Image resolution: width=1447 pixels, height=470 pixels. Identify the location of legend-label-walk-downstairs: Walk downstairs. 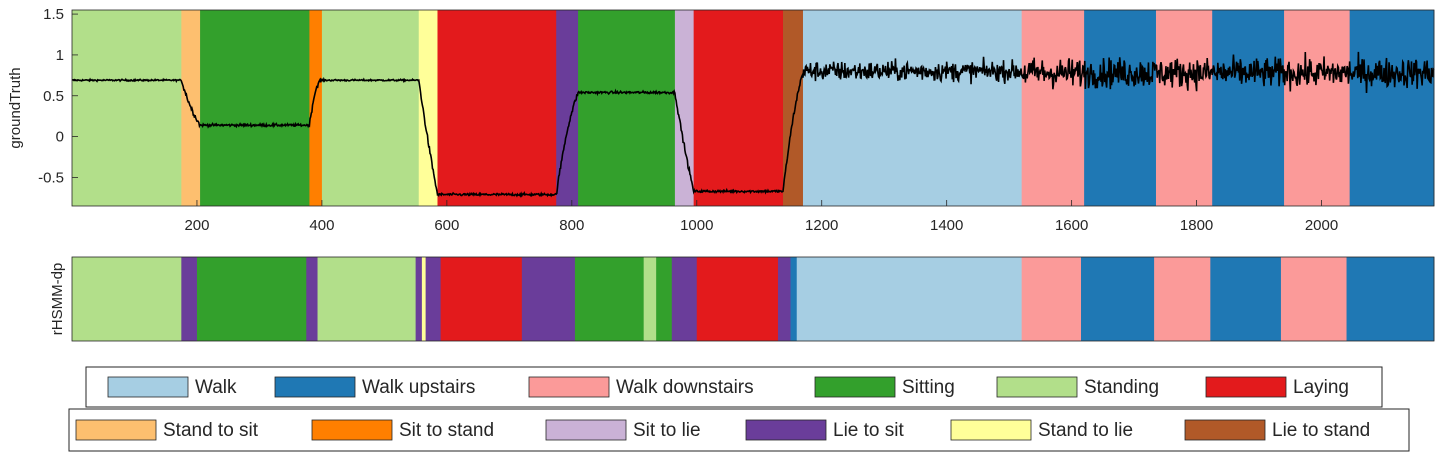
(685, 387).